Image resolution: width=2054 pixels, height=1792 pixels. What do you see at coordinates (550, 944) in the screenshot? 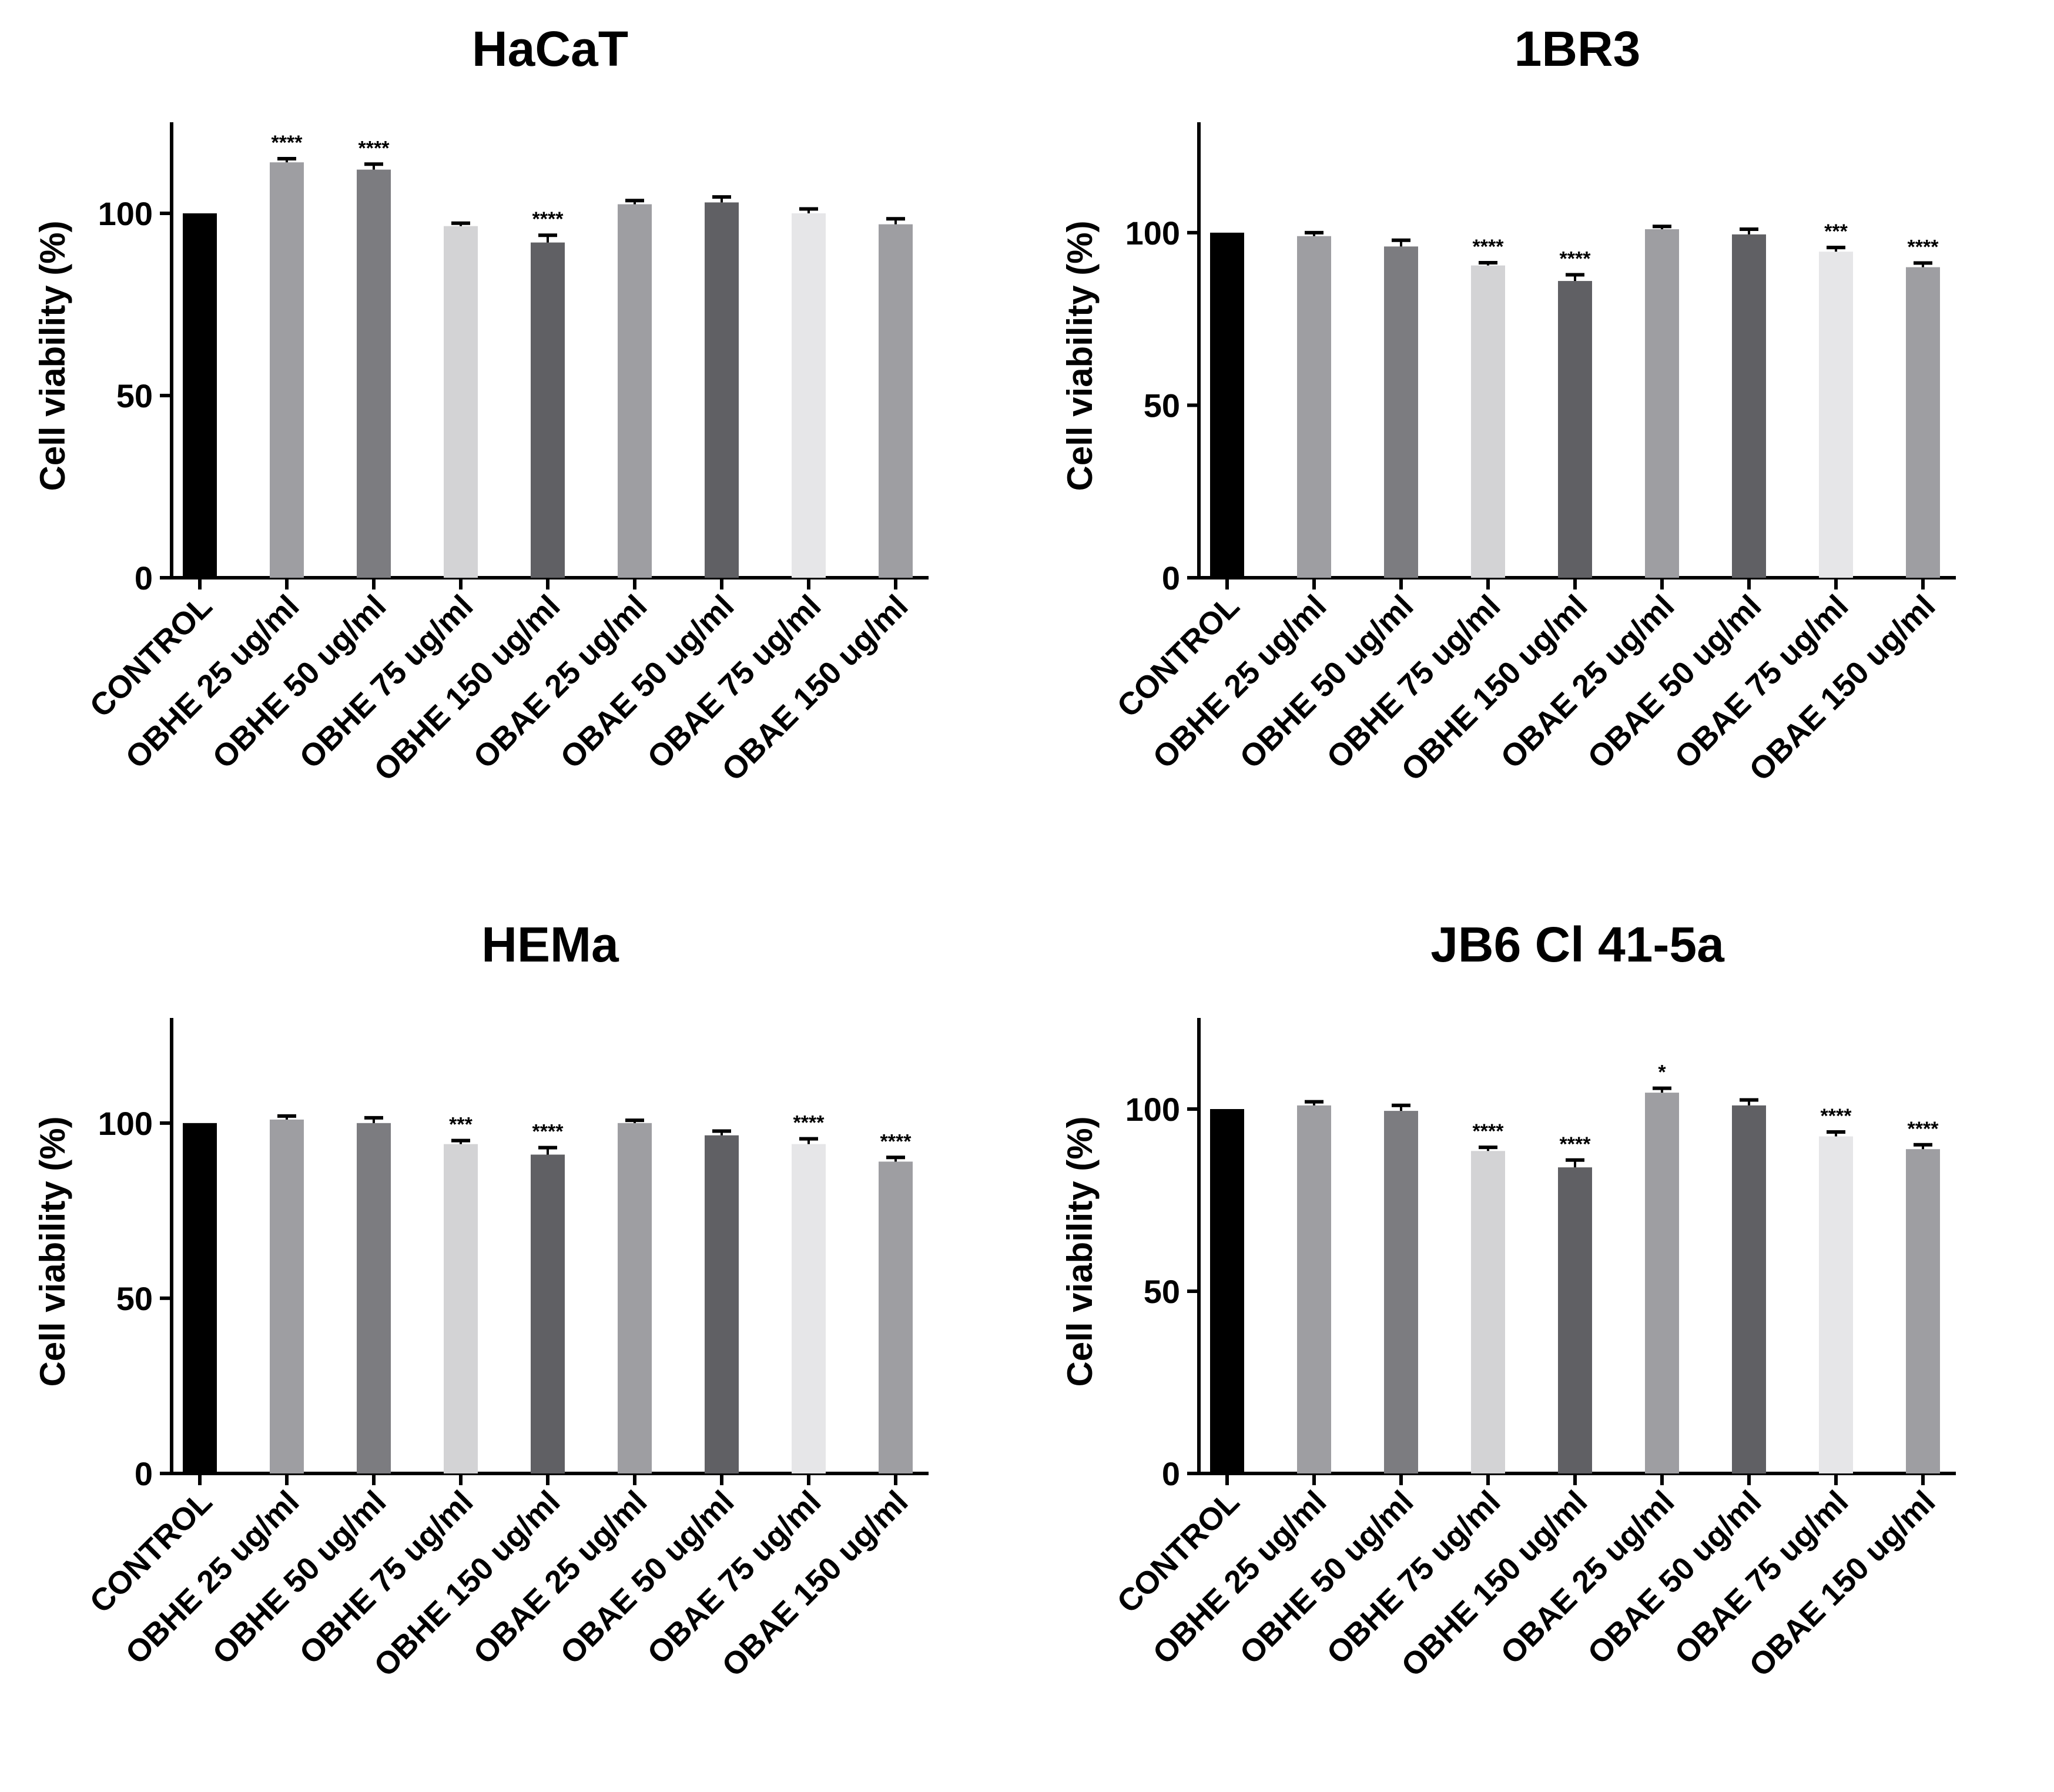
I see `chart-title: HEMa` at bounding box center [550, 944].